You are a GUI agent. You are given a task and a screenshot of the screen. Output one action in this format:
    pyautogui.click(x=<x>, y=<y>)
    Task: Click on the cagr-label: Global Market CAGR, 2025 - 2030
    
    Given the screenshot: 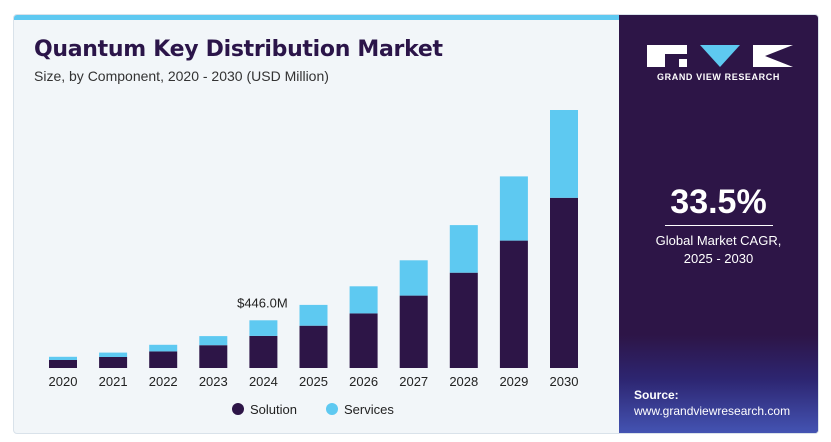 What is the action you would take?
    pyautogui.click(x=718, y=250)
    